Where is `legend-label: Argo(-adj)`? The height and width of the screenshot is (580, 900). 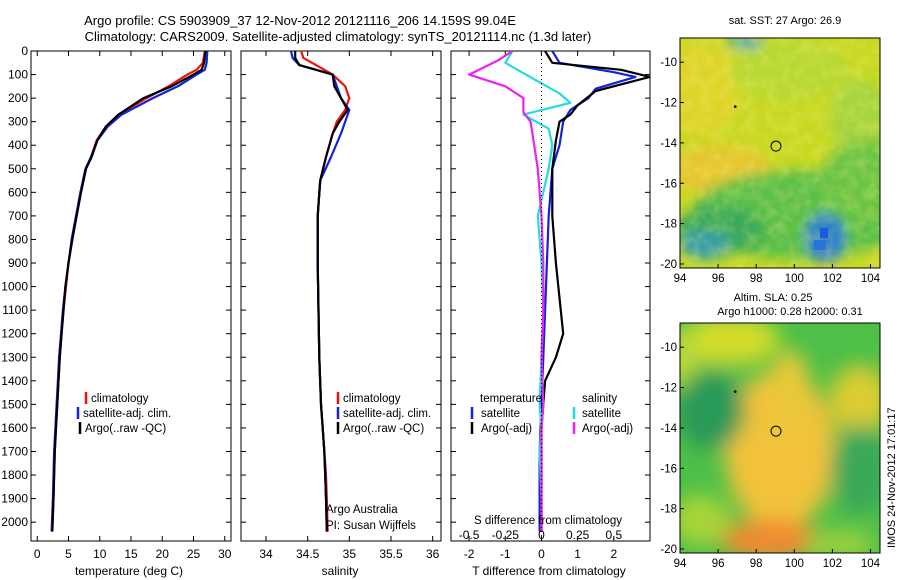 legend-label: Argo(-adj) is located at coordinates (607, 429).